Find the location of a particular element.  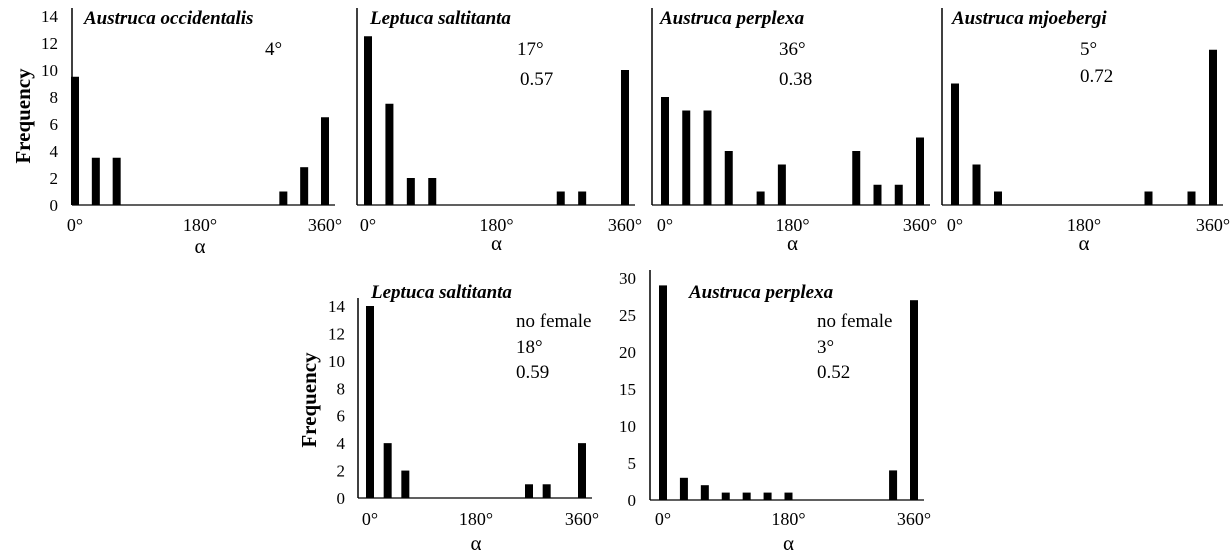

panel-annotation: 4° is located at coordinates (273, 49).